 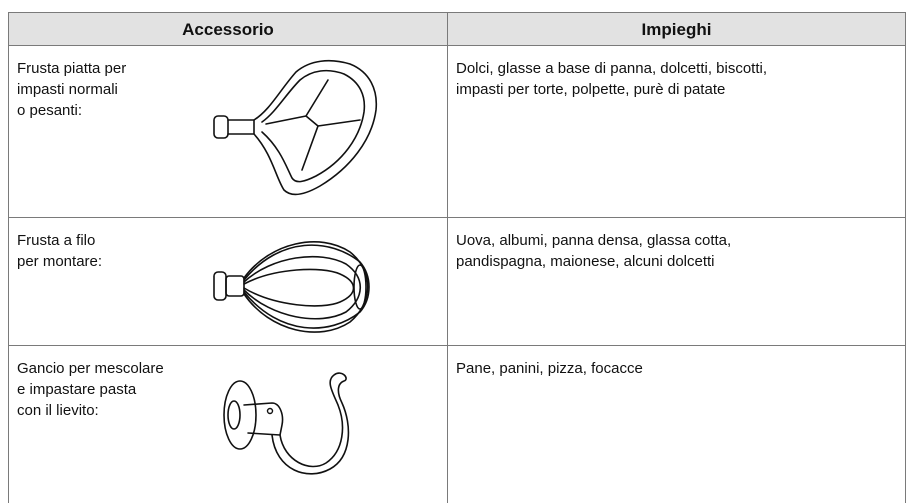 I want to click on text-line: e impastare pasta, so click(x=77, y=389).